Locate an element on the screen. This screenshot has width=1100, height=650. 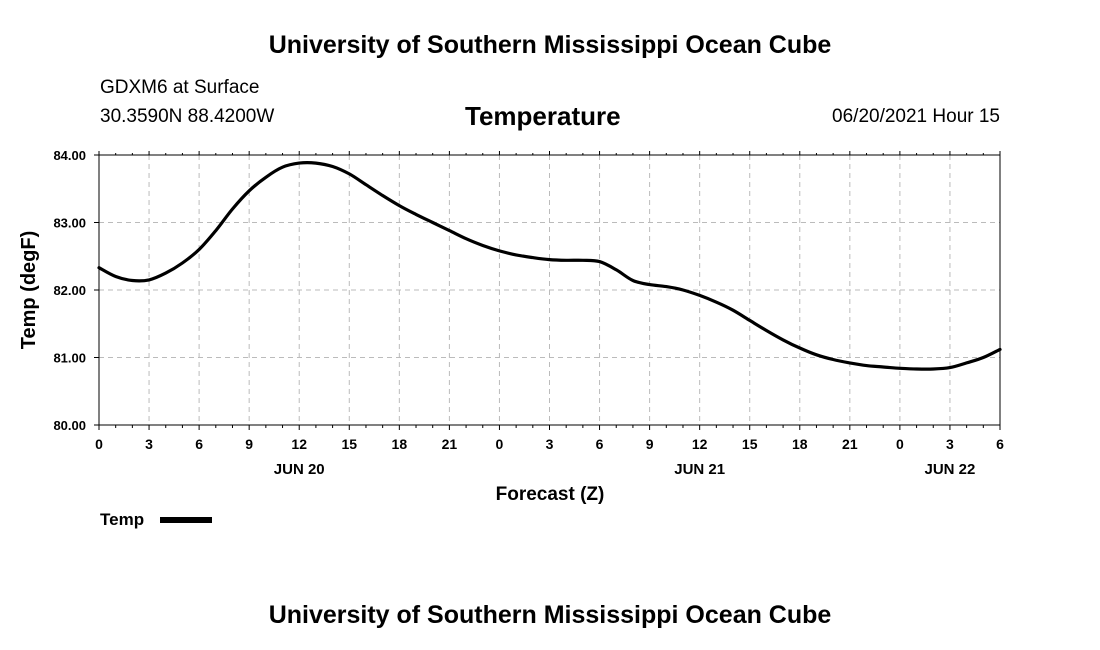
station-label: GDXM6 at Surface is located at coordinates (180, 87).